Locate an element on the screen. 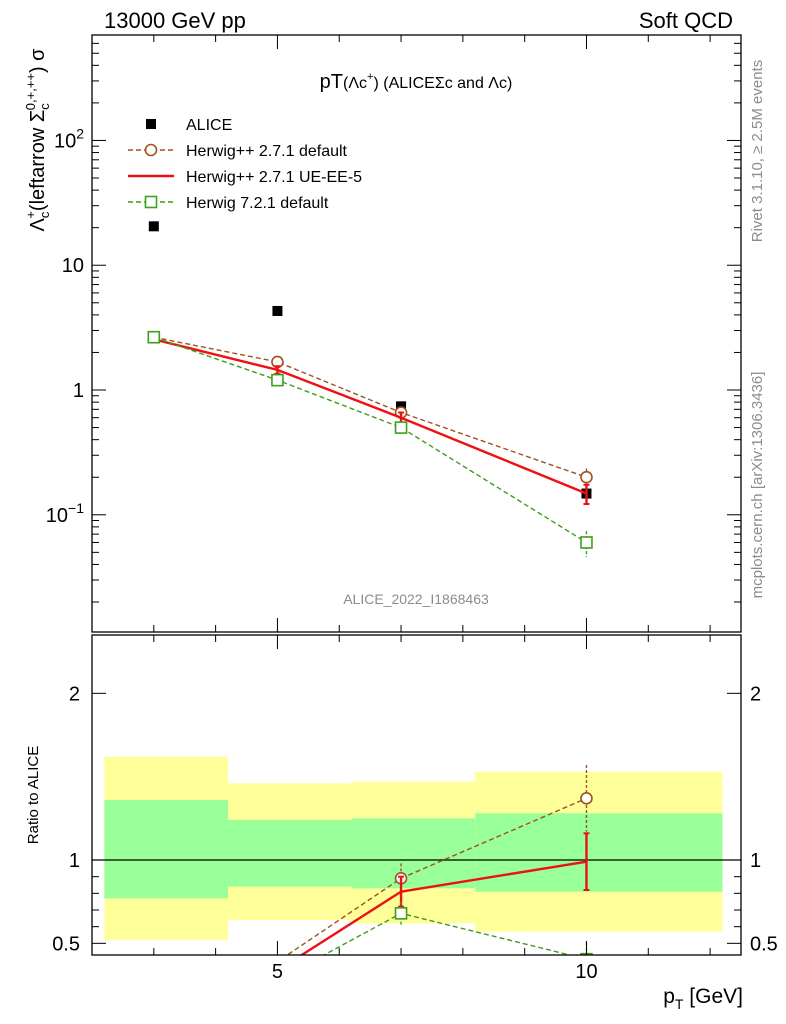 The height and width of the screenshot is (1024, 786). x-tick-label: 5 is located at coordinates (277, 972).